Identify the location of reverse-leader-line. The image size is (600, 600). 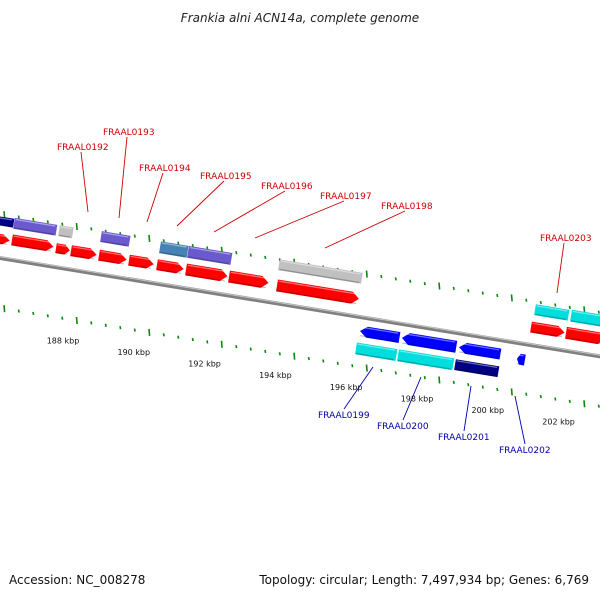
(520, 420).